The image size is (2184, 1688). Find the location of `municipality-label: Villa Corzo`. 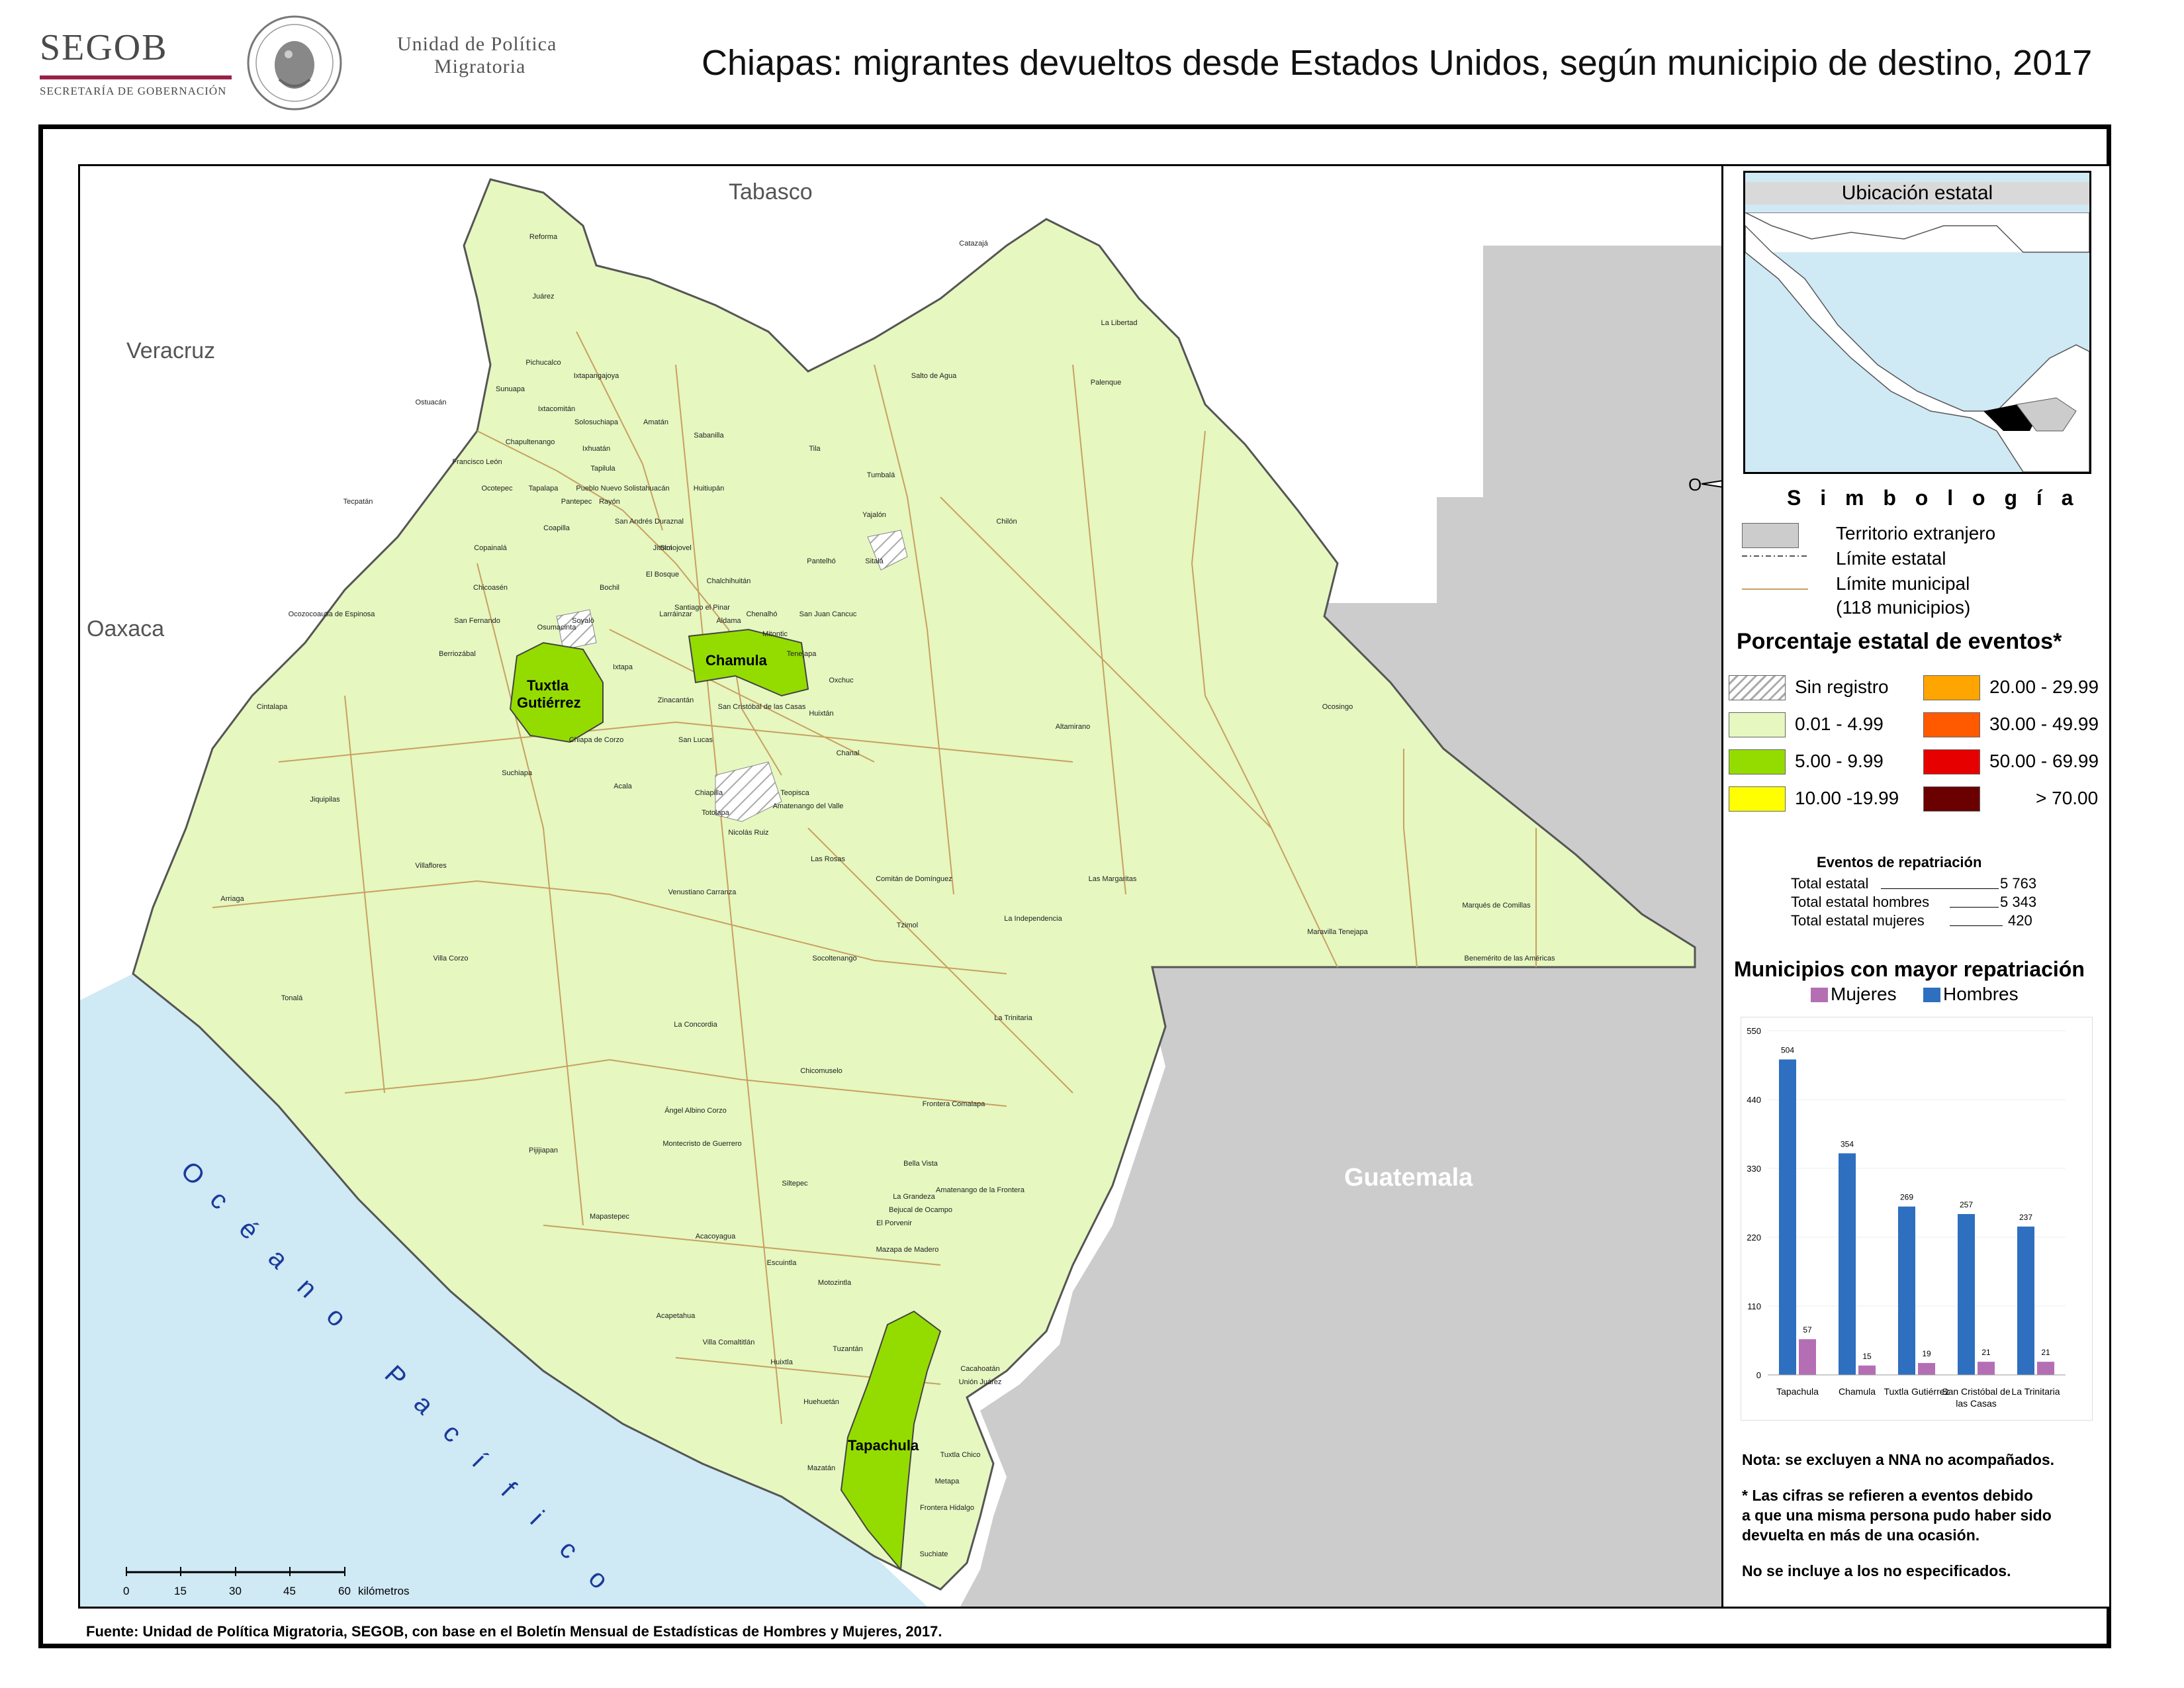

municipality-label: Villa Corzo is located at coordinates (451, 958).